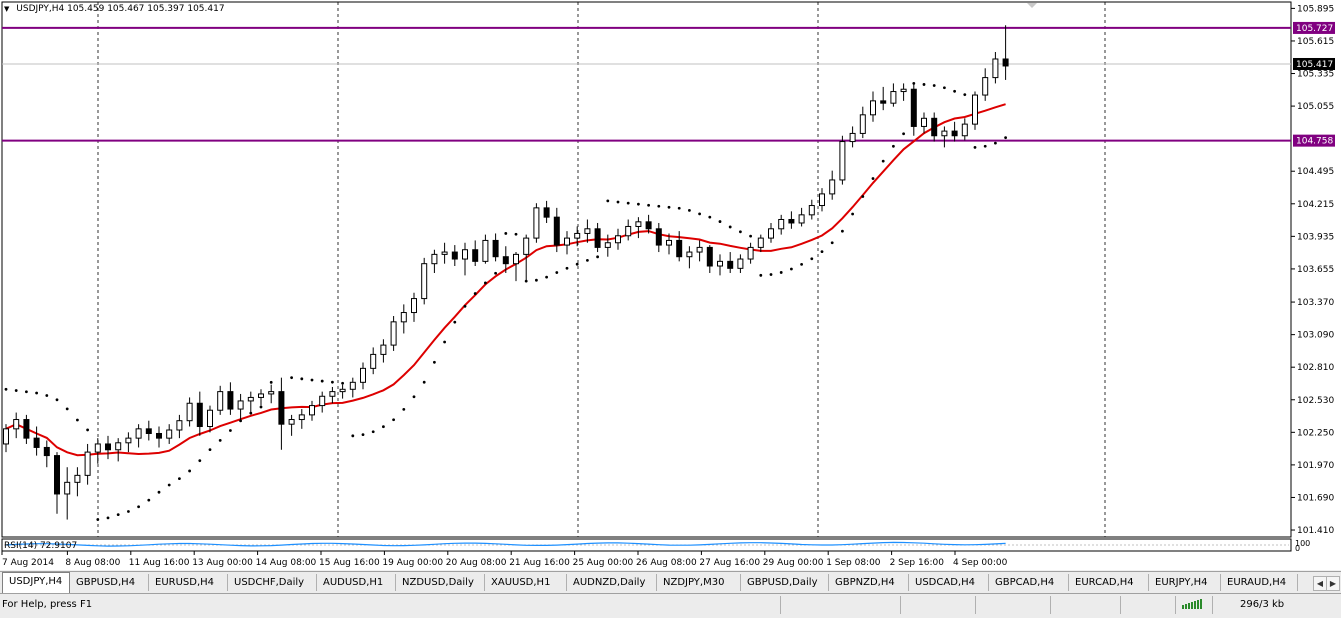 Image resolution: width=1341 pixels, height=618 pixels. What do you see at coordinates (793, 563) in the screenshot?
I see `time-tick-label: 29 Aug 00:00` at bounding box center [793, 563].